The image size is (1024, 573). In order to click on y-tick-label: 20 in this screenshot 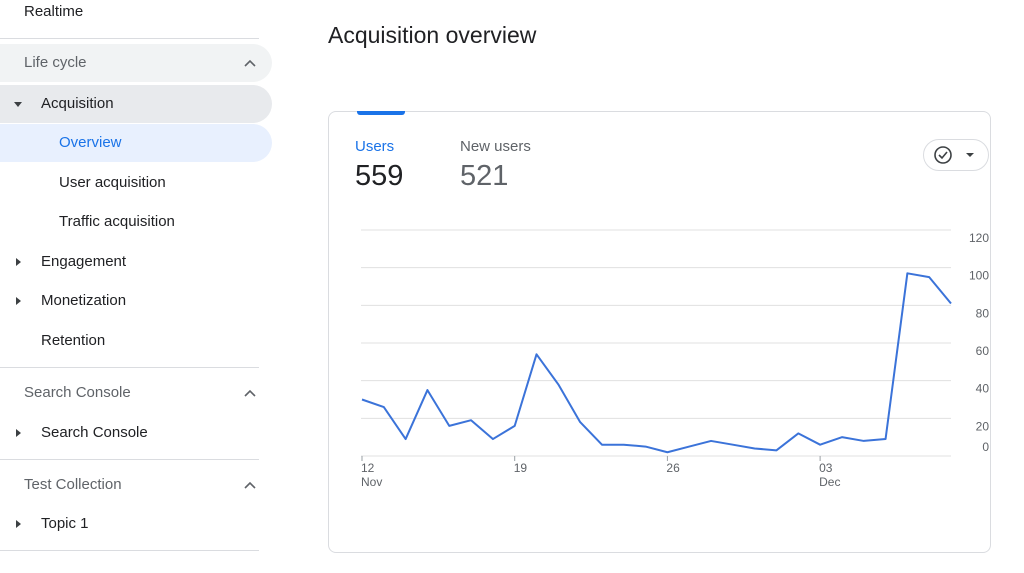, I will do `click(983, 426)`.